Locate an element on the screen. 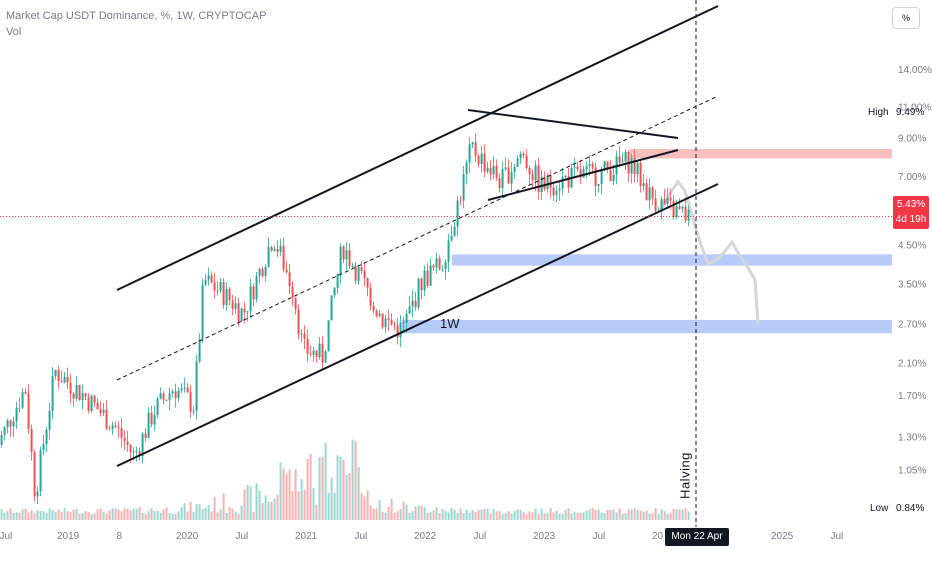 Image resolution: width=932 pixels, height=564 pixels. percent-scale-button: % is located at coordinates (906, 18).